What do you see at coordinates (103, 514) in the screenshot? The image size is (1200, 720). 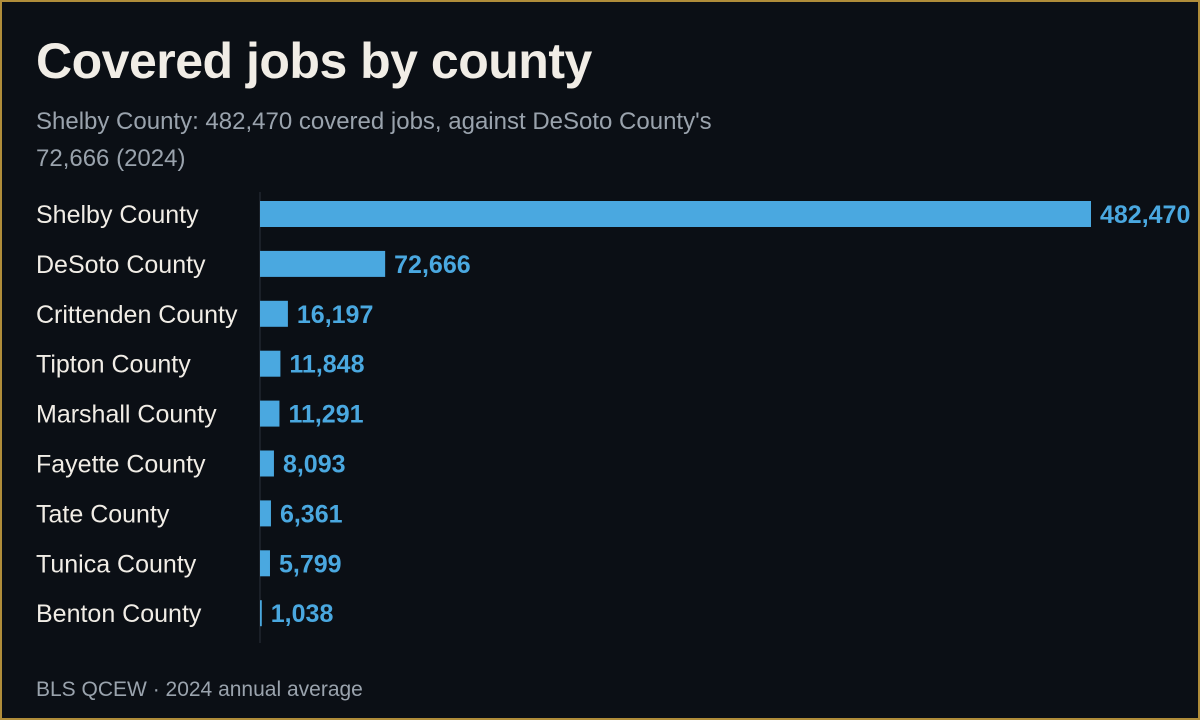 I see `category-label-tate-county: Tate County` at bounding box center [103, 514].